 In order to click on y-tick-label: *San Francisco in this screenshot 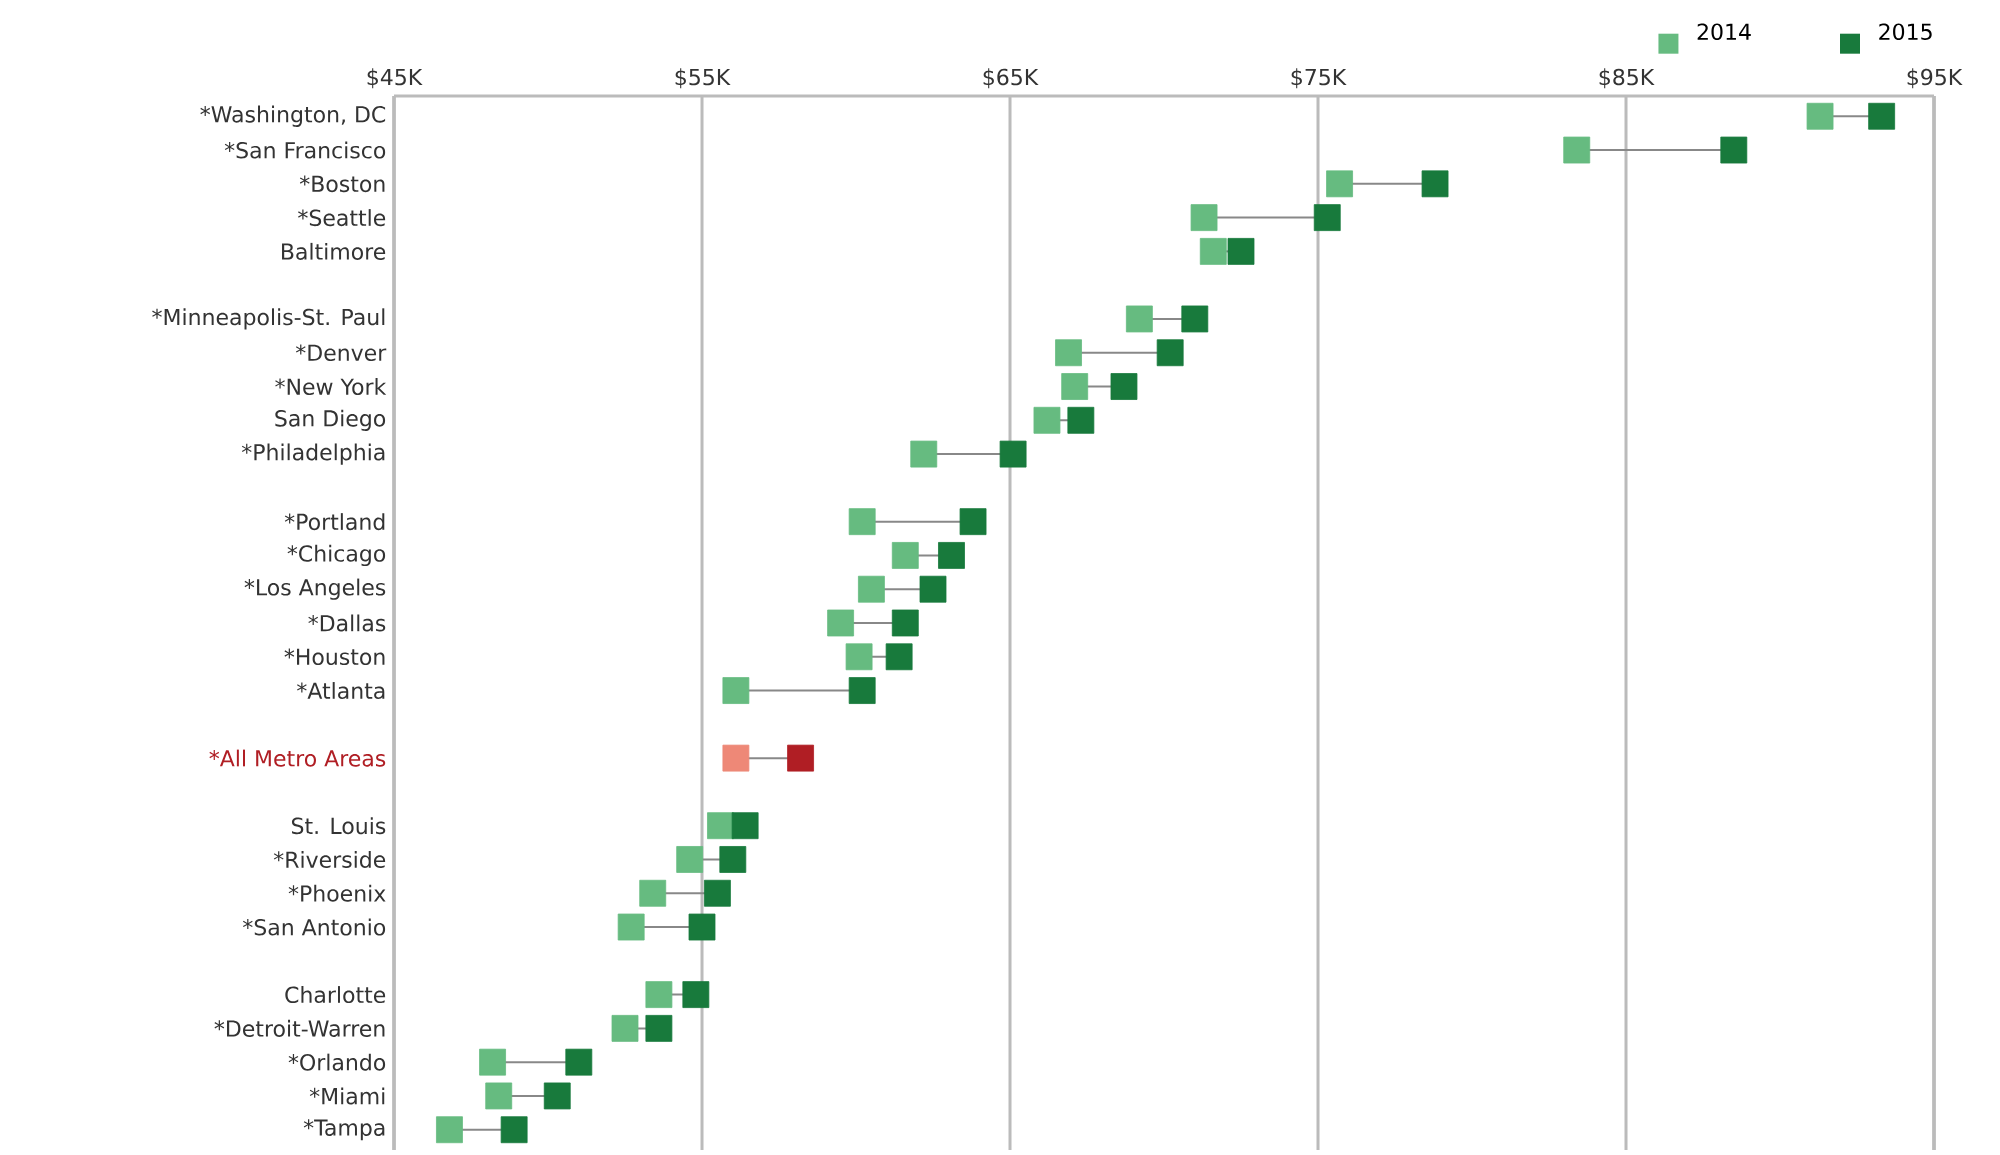, I will do `click(305, 150)`.